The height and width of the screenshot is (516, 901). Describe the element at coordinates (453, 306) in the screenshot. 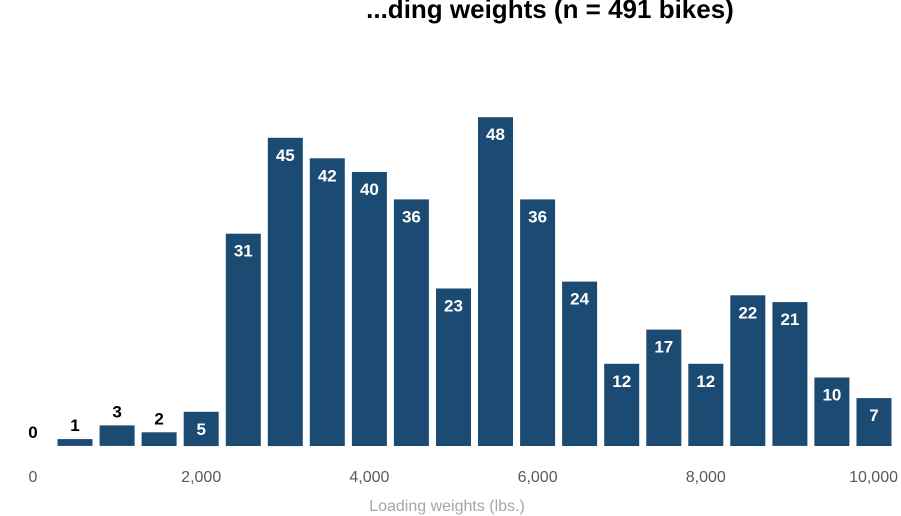

I see `bar-value-label: 23` at that location.